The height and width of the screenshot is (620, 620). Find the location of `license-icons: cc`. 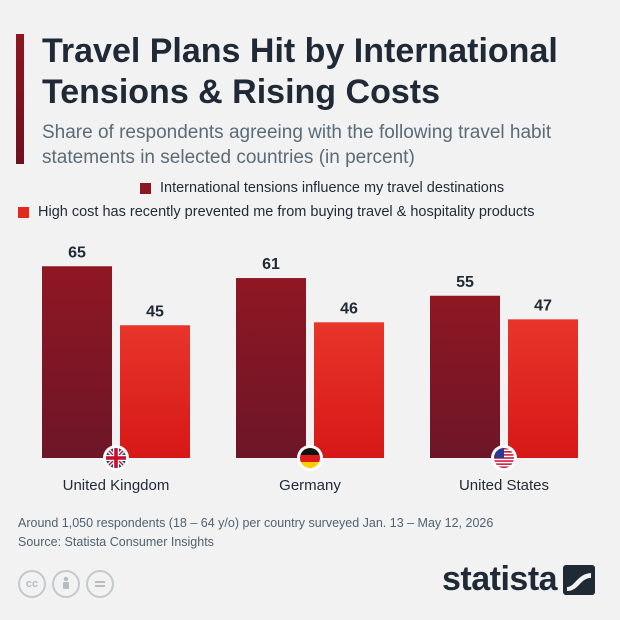

license-icons: cc is located at coordinates (66, 584).